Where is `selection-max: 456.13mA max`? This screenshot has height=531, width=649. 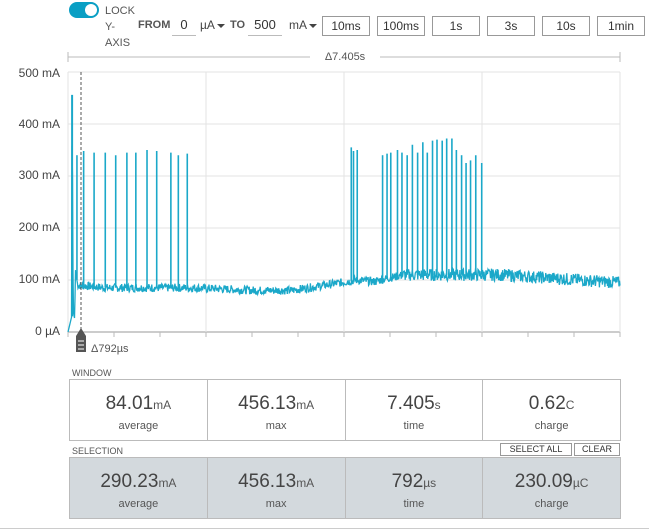 selection-max: 456.13mA max is located at coordinates (277, 488).